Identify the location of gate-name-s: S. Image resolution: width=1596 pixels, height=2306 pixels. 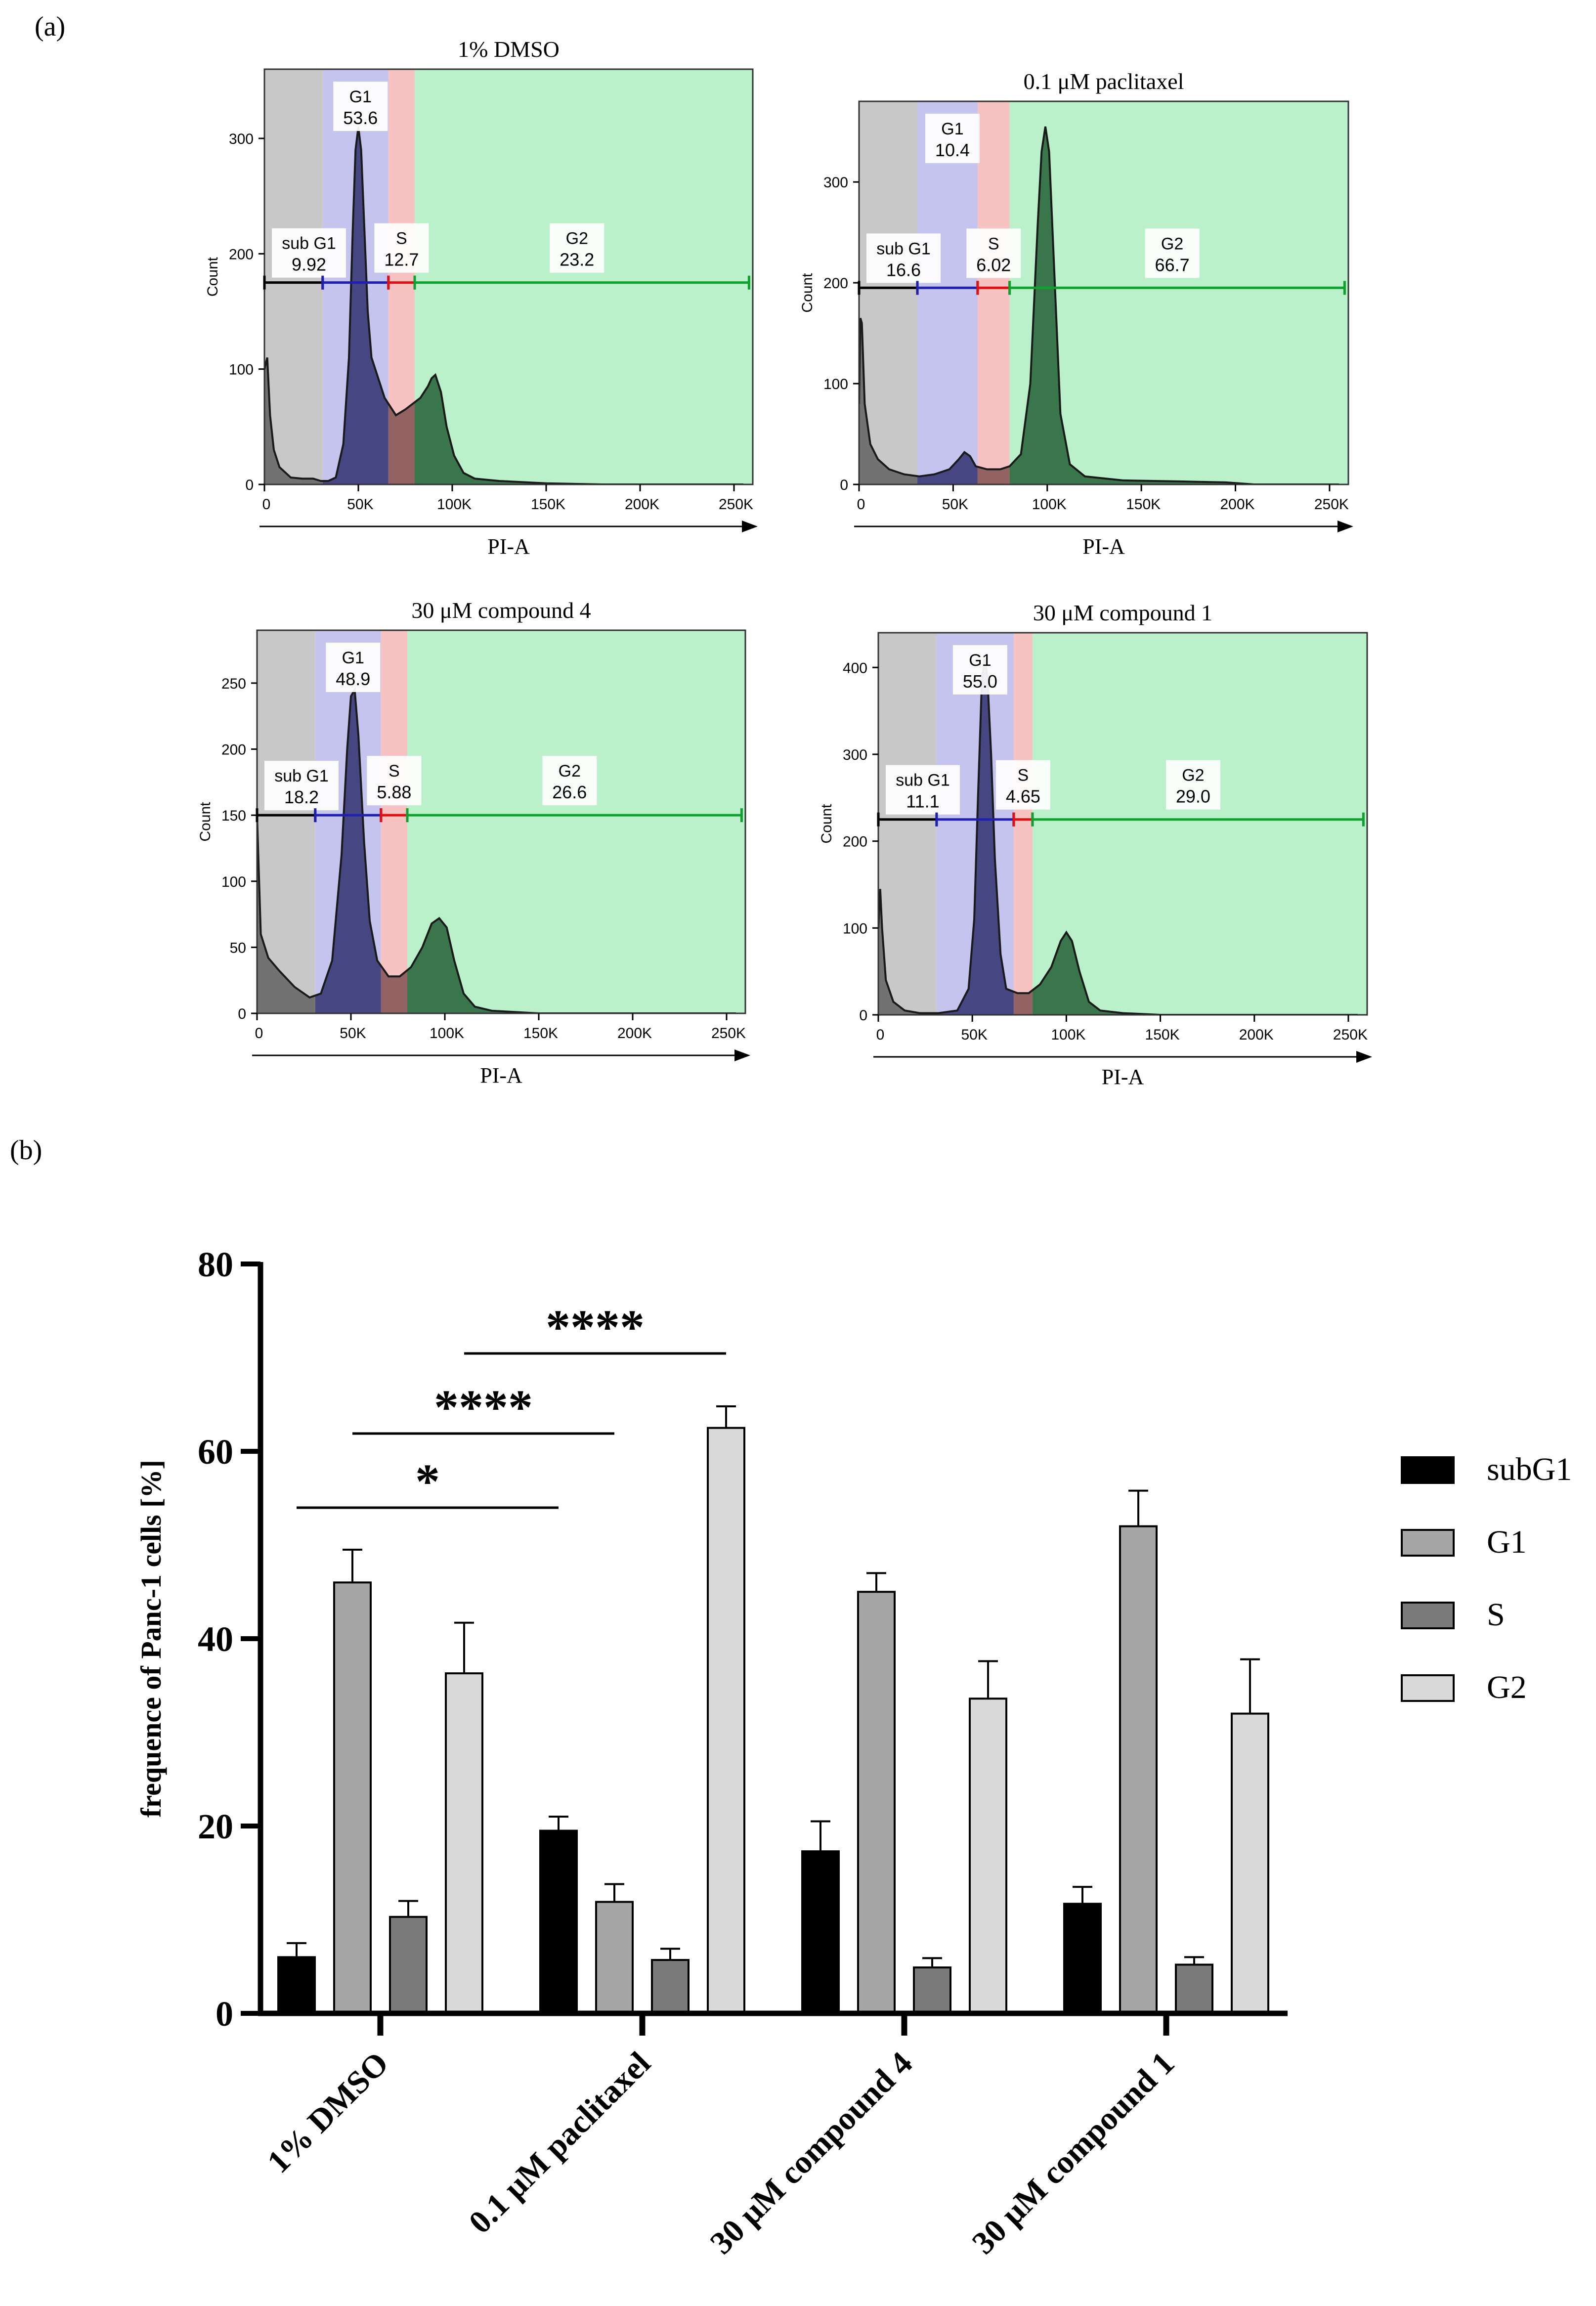
(394, 771).